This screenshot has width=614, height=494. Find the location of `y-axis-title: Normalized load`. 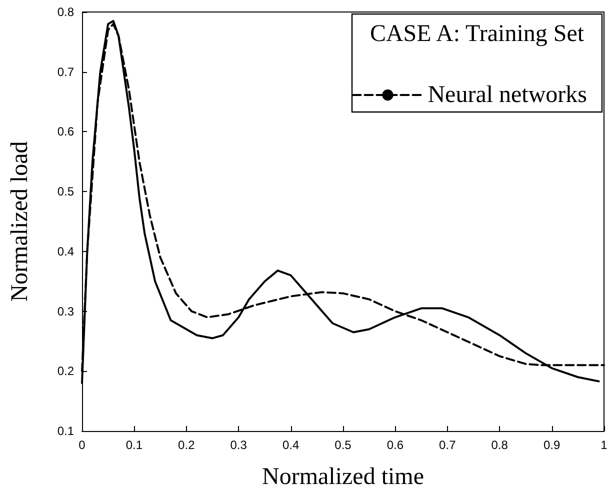

y-axis-title: Normalized load is located at coordinates (20, 221).